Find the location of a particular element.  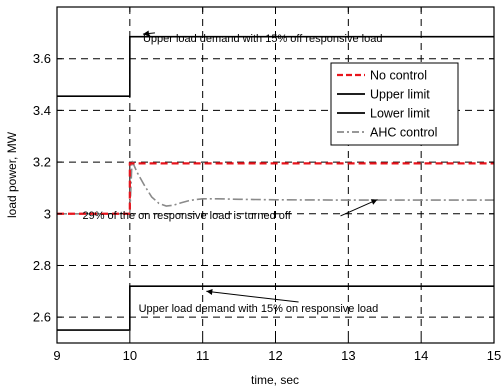

legend-label-1: No control is located at coordinates (398, 76).